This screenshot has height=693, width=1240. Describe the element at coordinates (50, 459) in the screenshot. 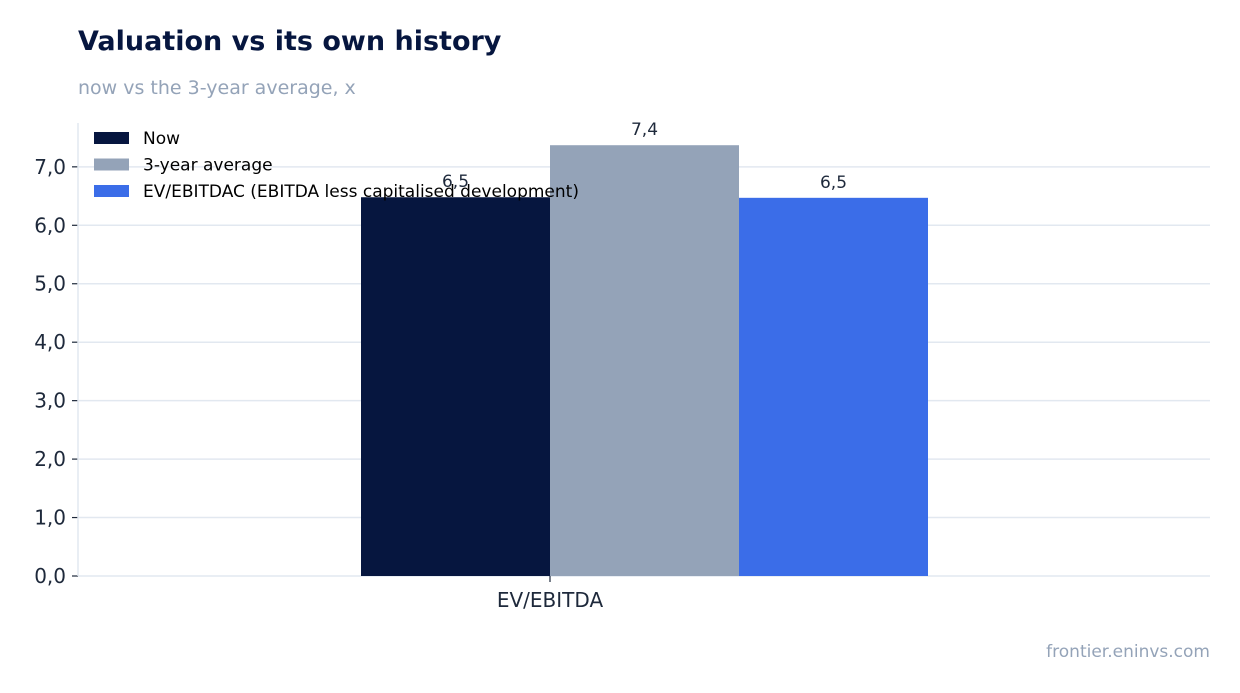

I see `y-tick-label: 2,0` at that location.